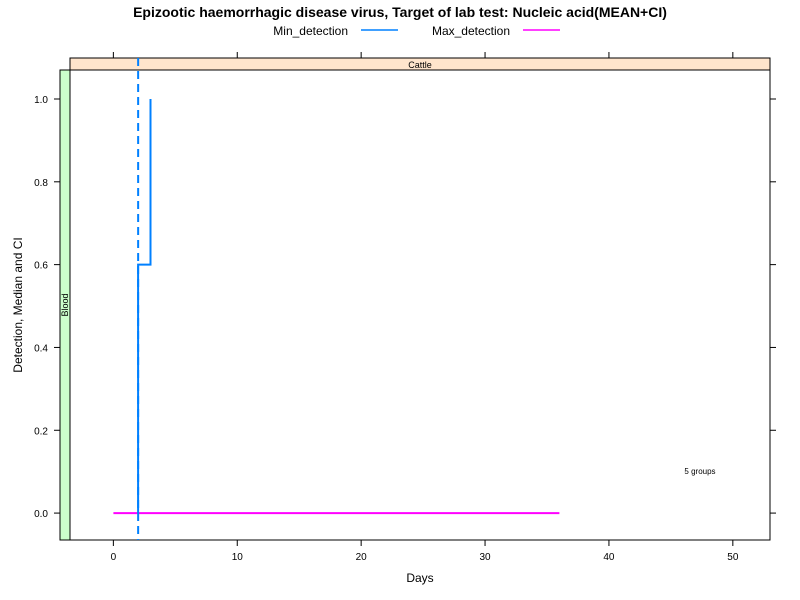 The width and height of the screenshot is (800, 600). What do you see at coordinates (416, 31) in the screenshot?
I see `legend: Min_detection Max_detection` at bounding box center [416, 31].